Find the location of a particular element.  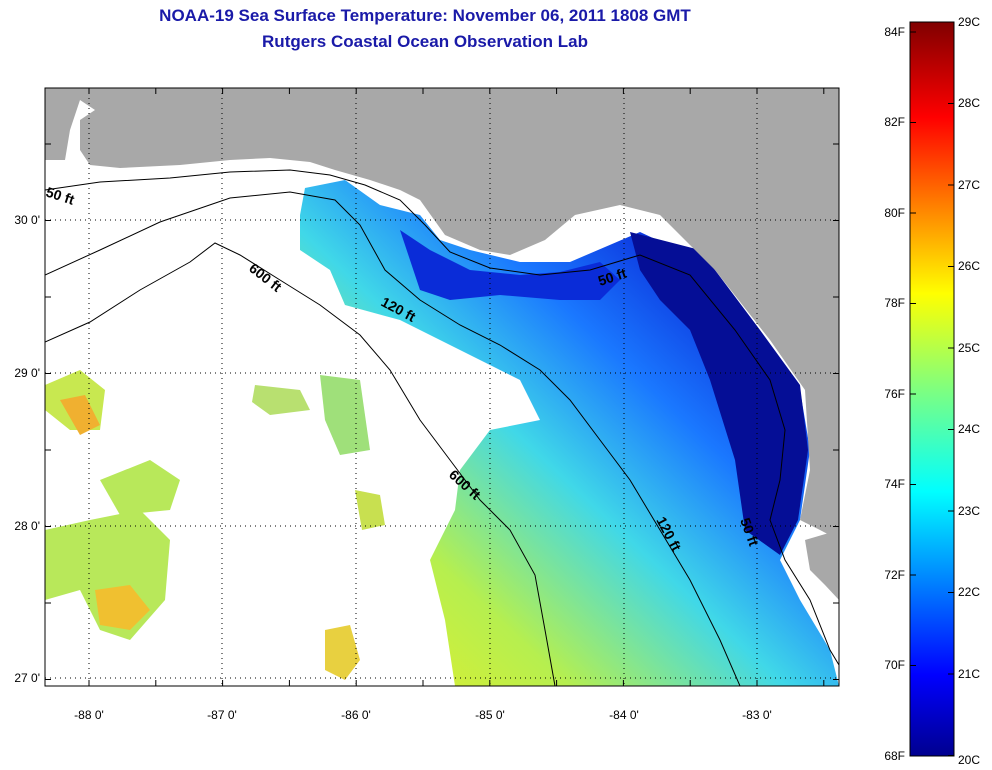

lon-tick-label: -85 0' is located at coordinates (490, 715).